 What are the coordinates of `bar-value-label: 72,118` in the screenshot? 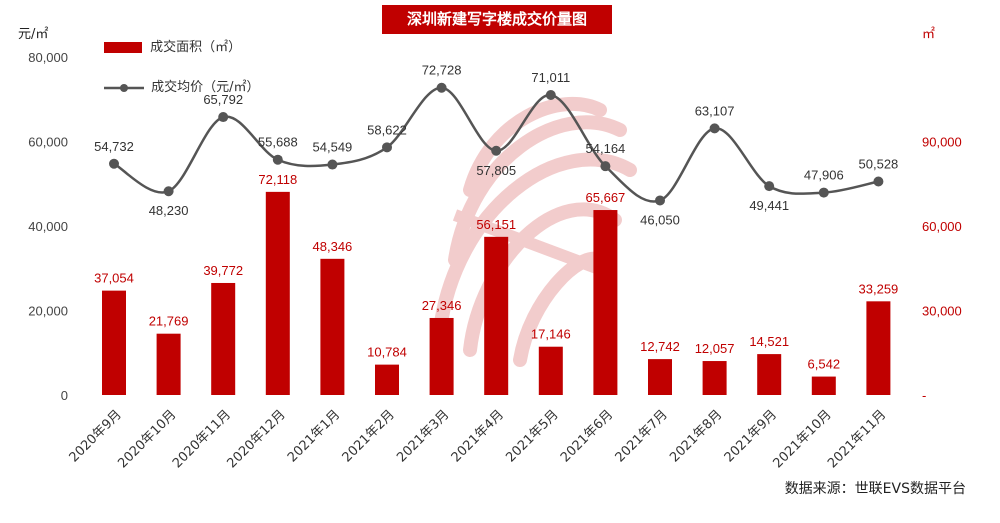 It's located at (277, 179).